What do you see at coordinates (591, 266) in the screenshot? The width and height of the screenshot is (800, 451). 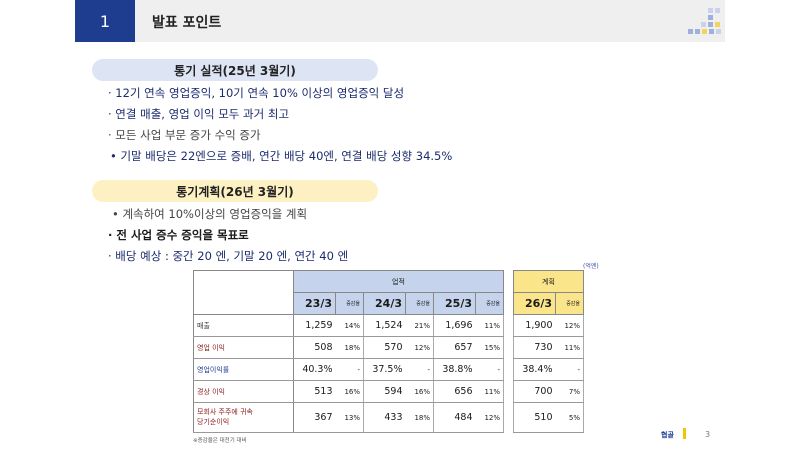 I see `unit-label: (억엔)` at bounding box center [591, 266].